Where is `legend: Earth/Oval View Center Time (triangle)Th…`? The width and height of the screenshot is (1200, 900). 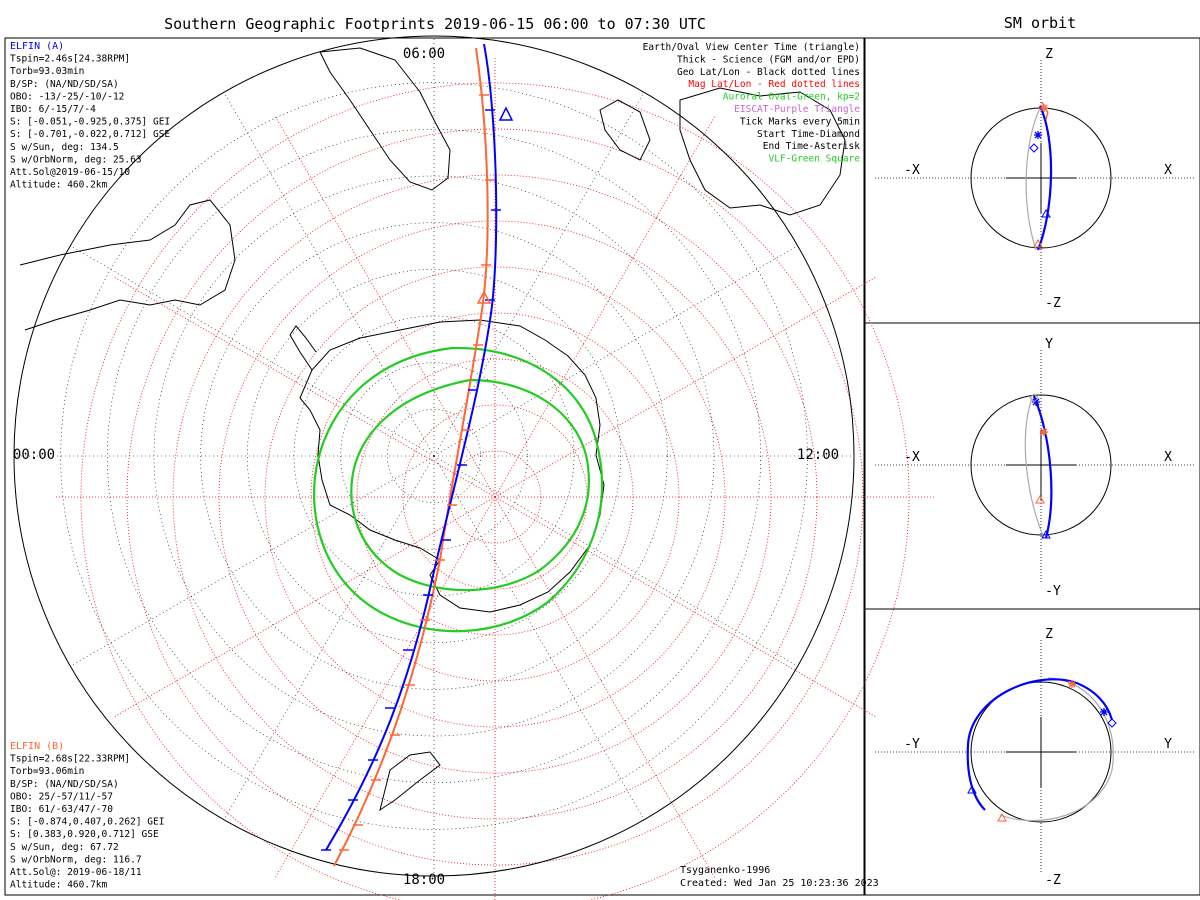
legend: Earth/Oval View Center Time (triangle)Th… is located at coordinates (752, 103).